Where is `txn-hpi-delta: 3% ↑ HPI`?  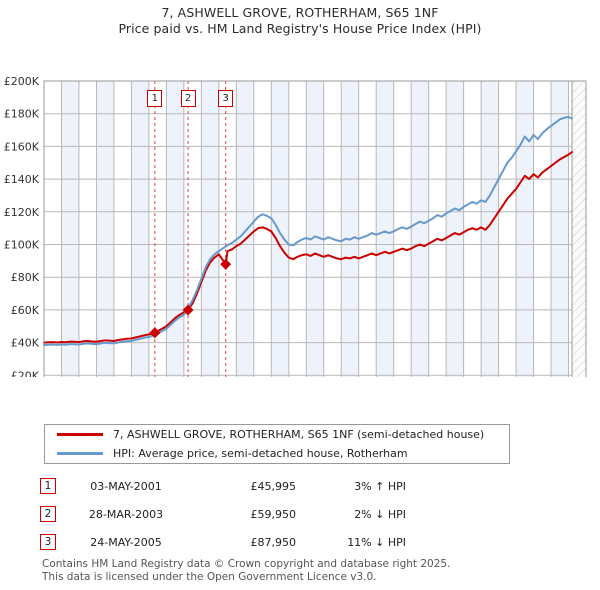 txn-hpi-delta: 3% ↑ HPI is located at coordinates (380, 486).